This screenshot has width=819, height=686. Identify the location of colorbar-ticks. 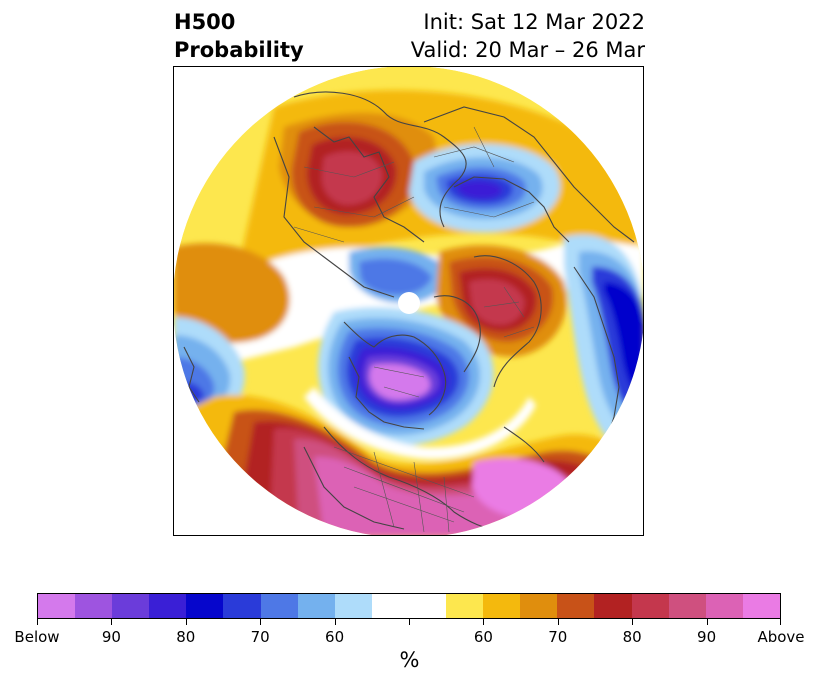
(409, 623).